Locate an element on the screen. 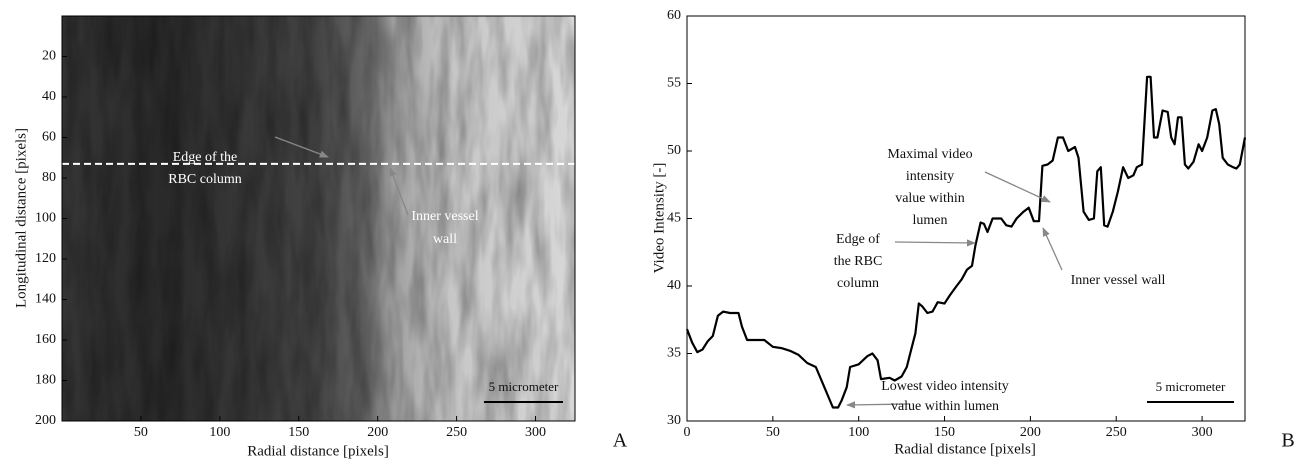  annotation-text: value within is located at coordinates (930, 198).